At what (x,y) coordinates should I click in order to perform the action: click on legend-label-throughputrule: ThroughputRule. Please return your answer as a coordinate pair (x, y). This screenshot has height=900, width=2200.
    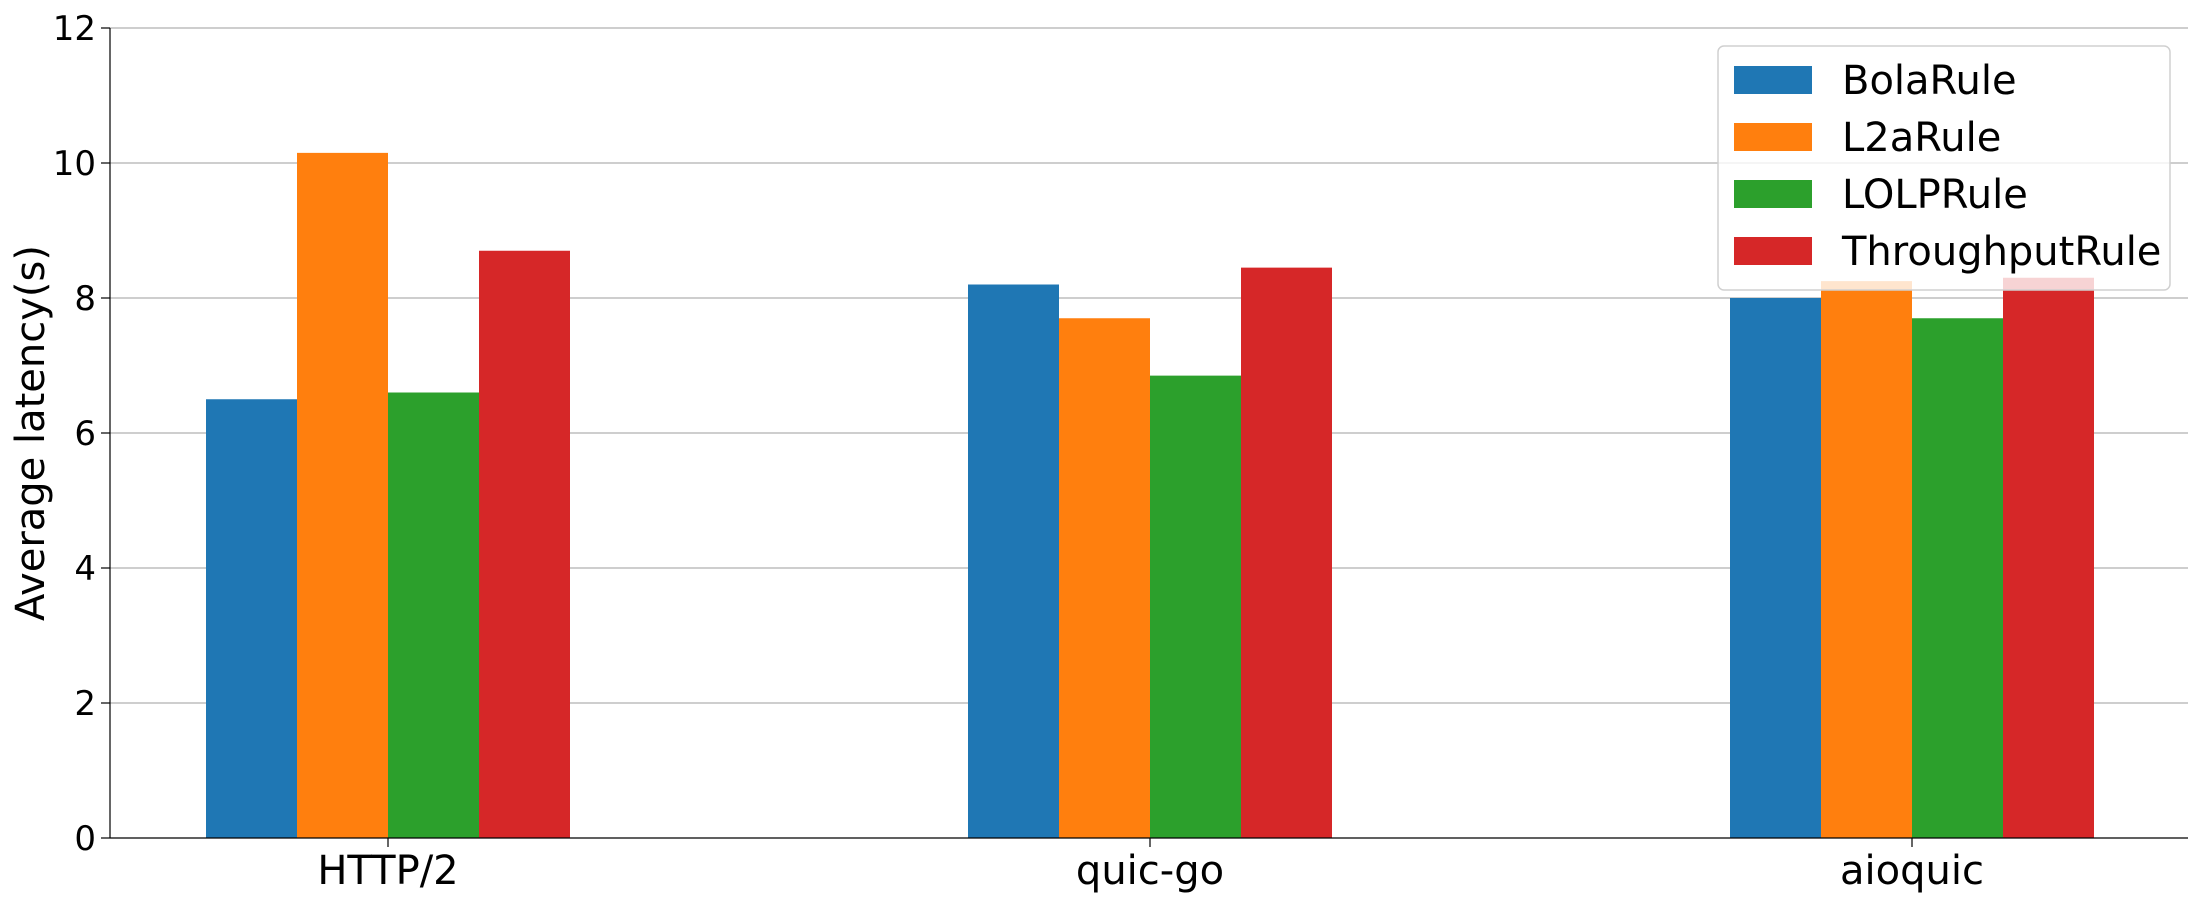
    Looking at the image, I should click on (2001, 252).